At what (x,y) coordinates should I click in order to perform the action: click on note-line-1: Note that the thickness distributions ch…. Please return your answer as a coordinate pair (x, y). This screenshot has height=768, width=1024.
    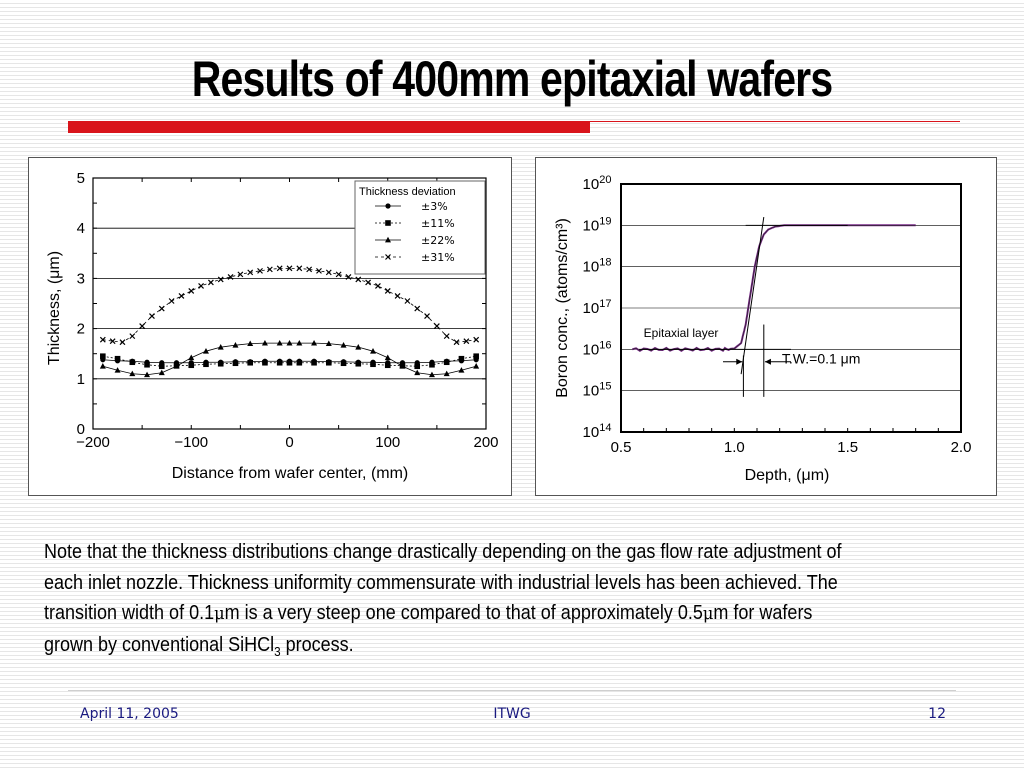
    Looking at the image, I should click on (443, 552).